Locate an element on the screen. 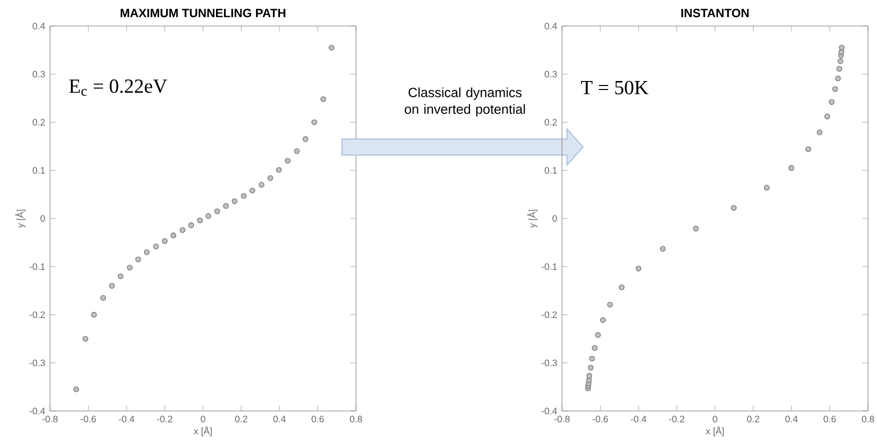 Image resolution: width=877 pixels, height=448 pixels. chart-title: INSTANTON is located at coordinates (715, 13).